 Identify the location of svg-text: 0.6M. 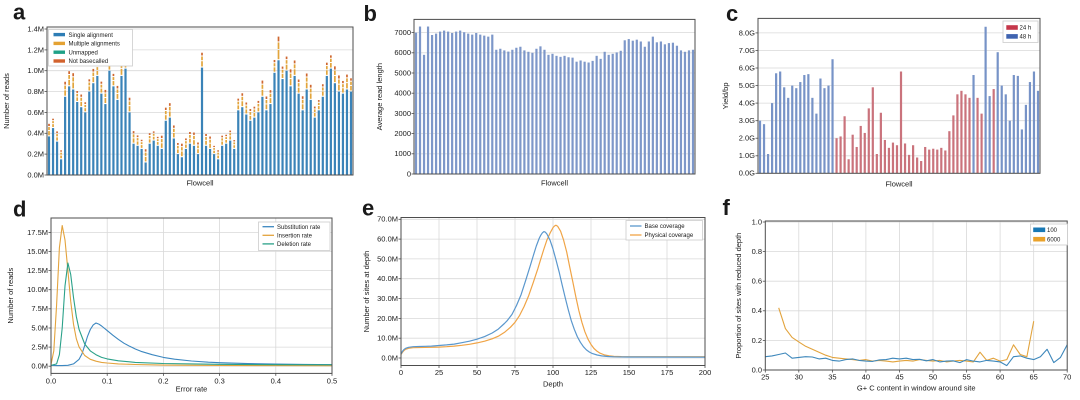
(35, 112).